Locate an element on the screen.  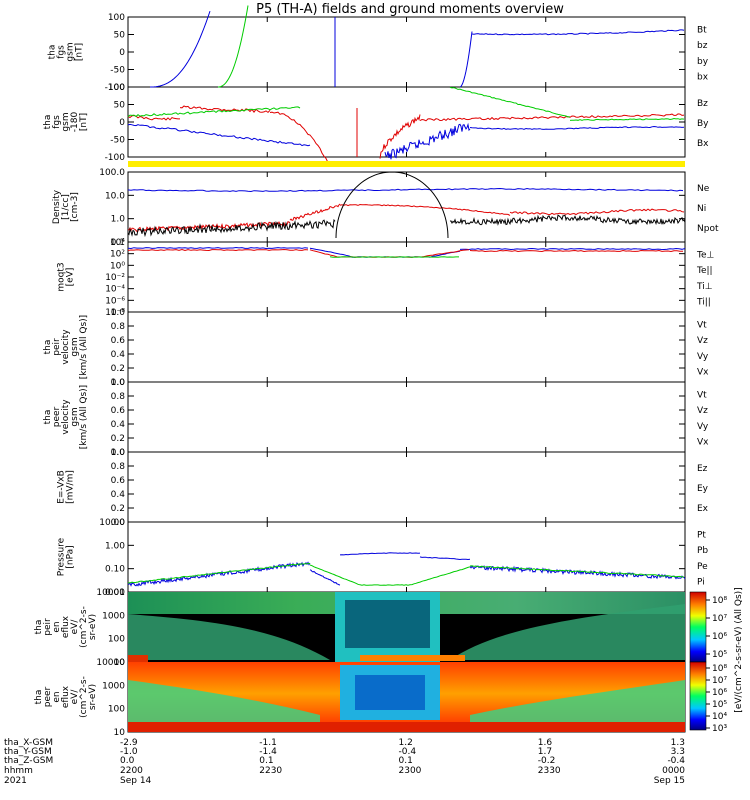
x-row-label: tha_X-GSM is located at coordinates (28, 743).